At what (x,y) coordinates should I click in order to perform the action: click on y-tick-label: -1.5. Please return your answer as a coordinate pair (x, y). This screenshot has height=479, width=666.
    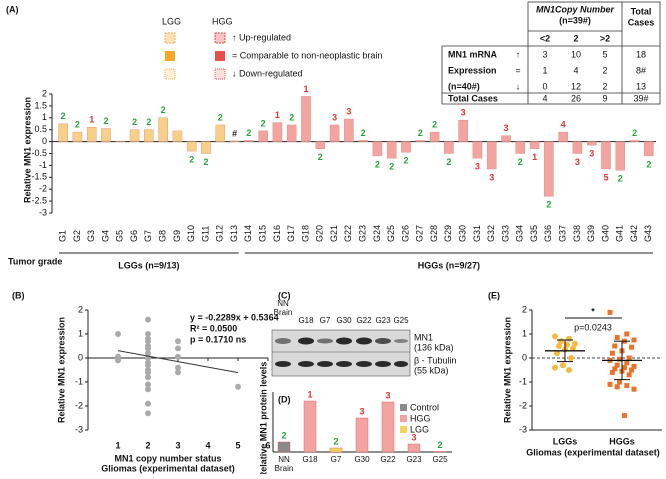
    Looking at the image, I should click on (39, 177).